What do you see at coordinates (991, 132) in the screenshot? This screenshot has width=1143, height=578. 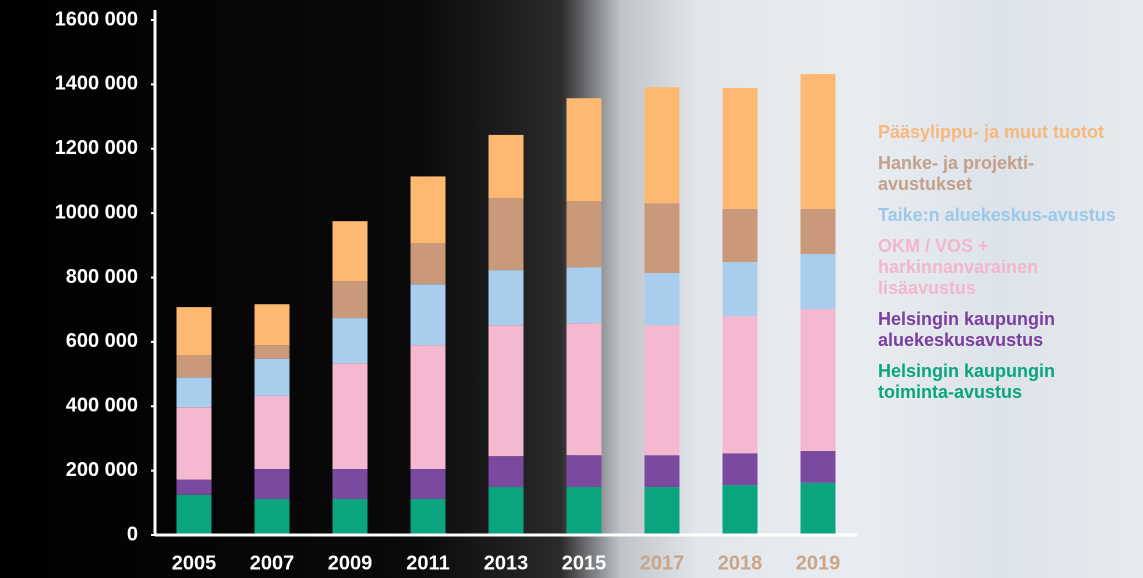 I see `legend-entry: Pääsylippu- ja muut tuotot` at bounding box center [991, 132].